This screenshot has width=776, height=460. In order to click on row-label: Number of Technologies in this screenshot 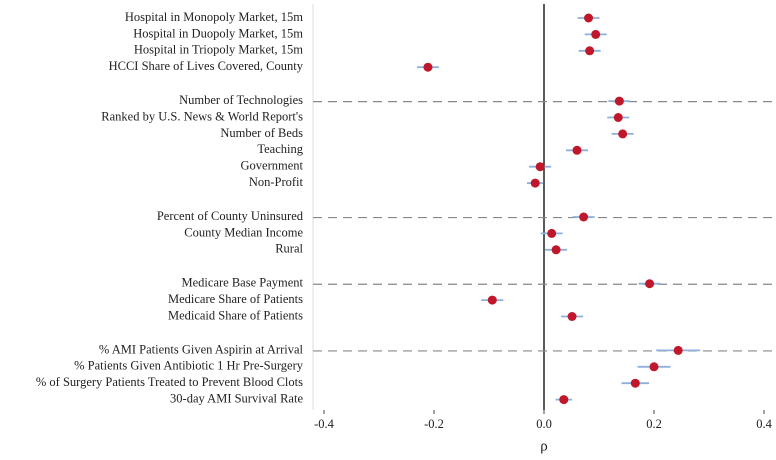, I will do `click(241, 100)`.